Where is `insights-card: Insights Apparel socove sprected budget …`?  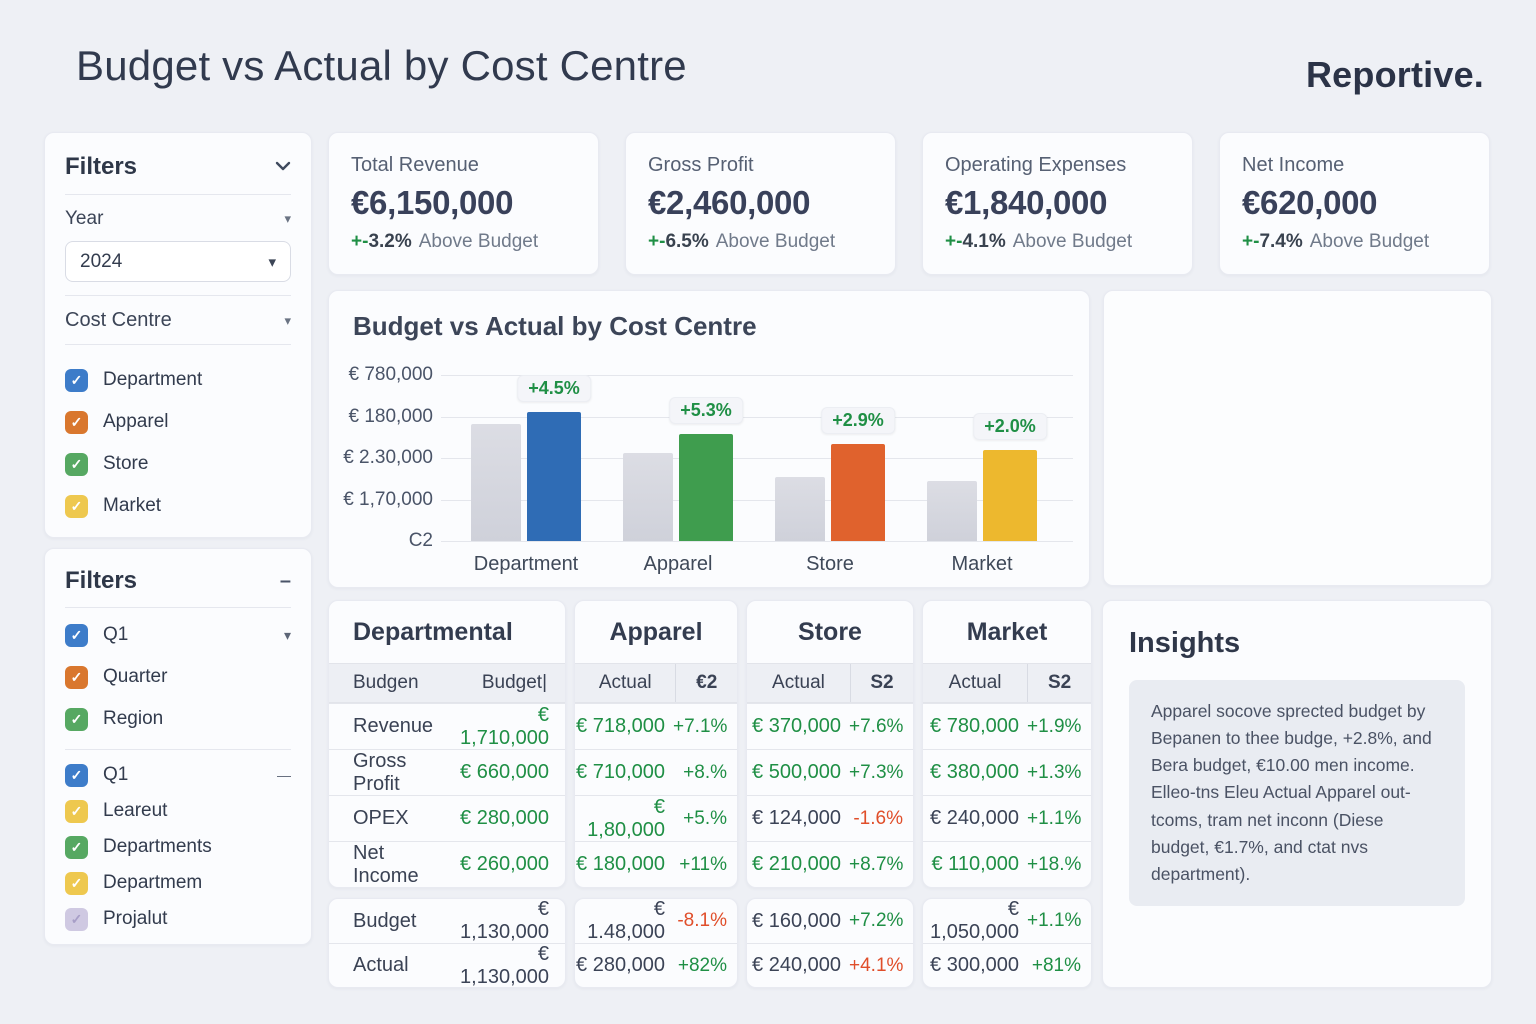
insights-card: Insights Apparel socove sprected budget … is located at coordinates (1297, 794).